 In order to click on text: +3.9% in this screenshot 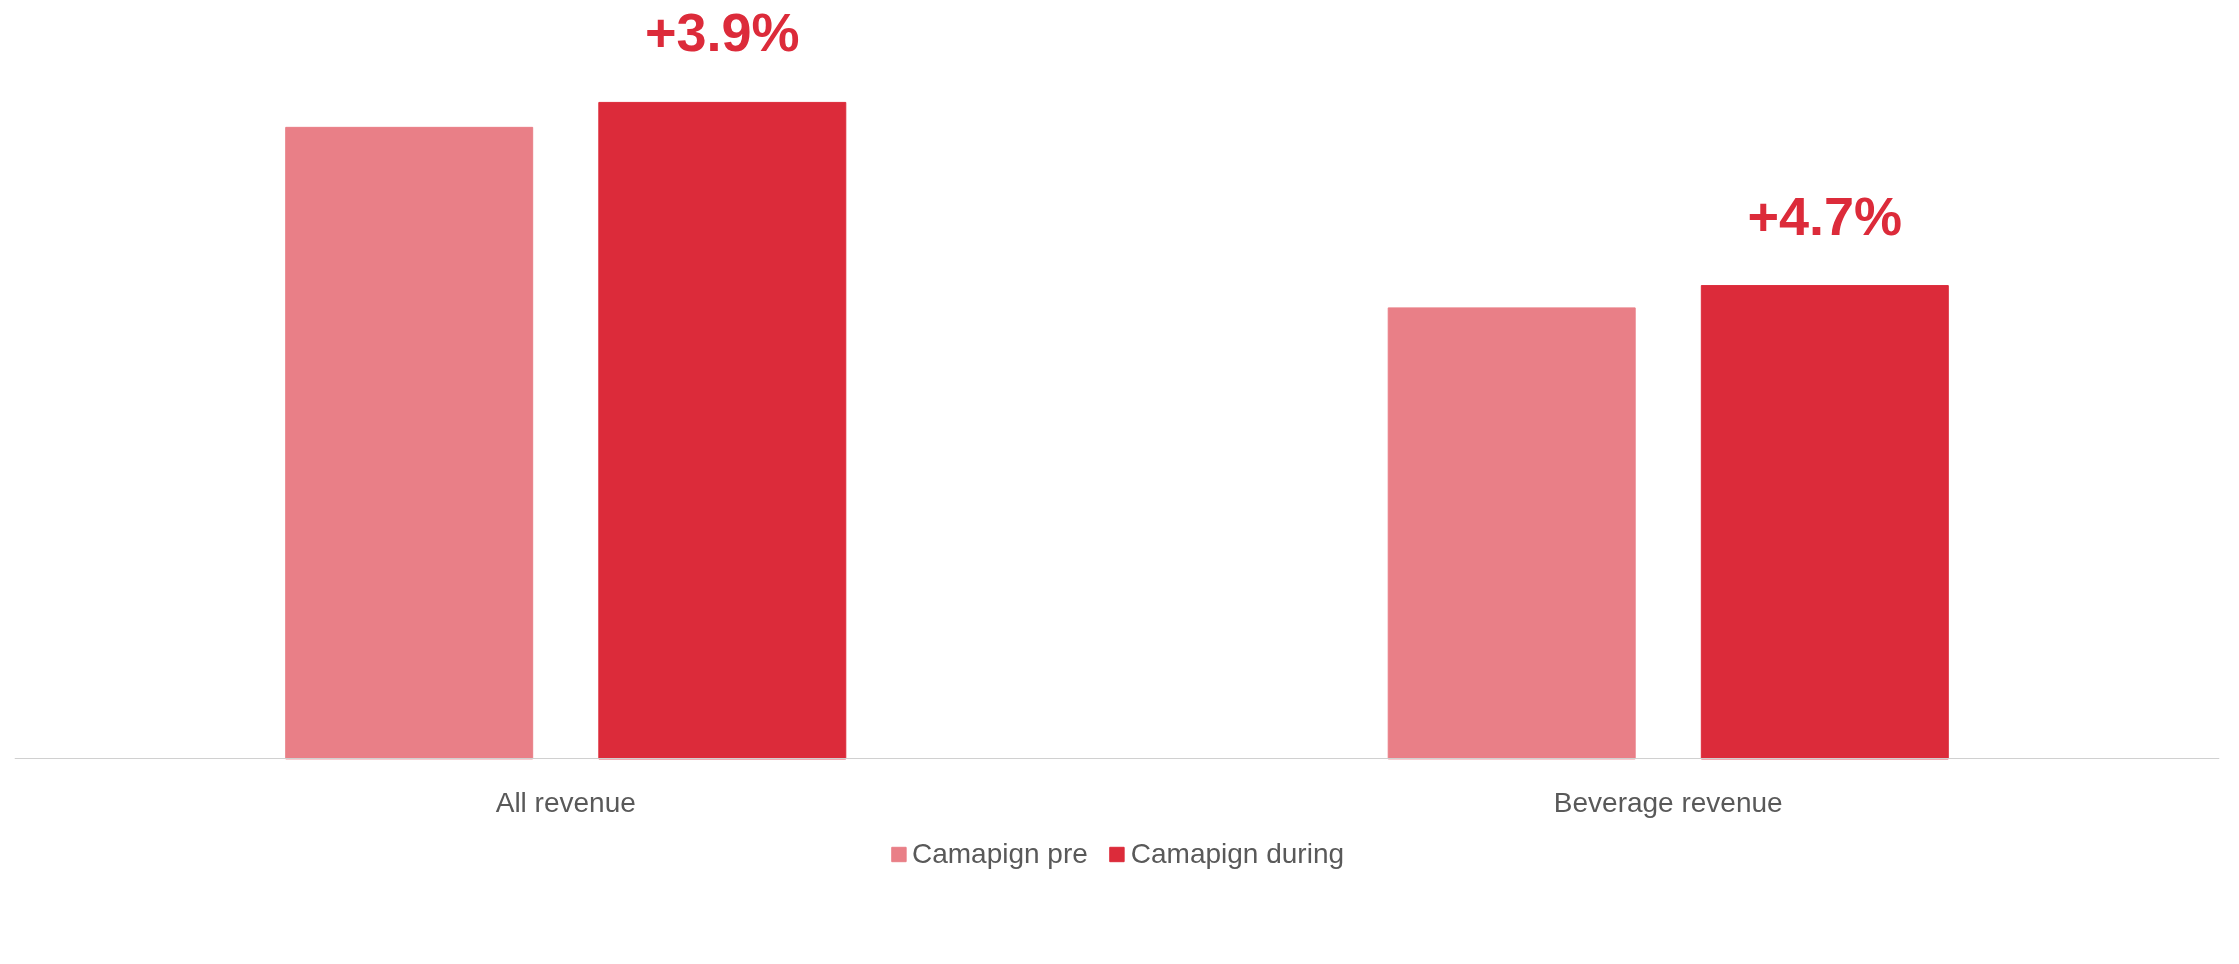, I will do `click(722, 32)`.